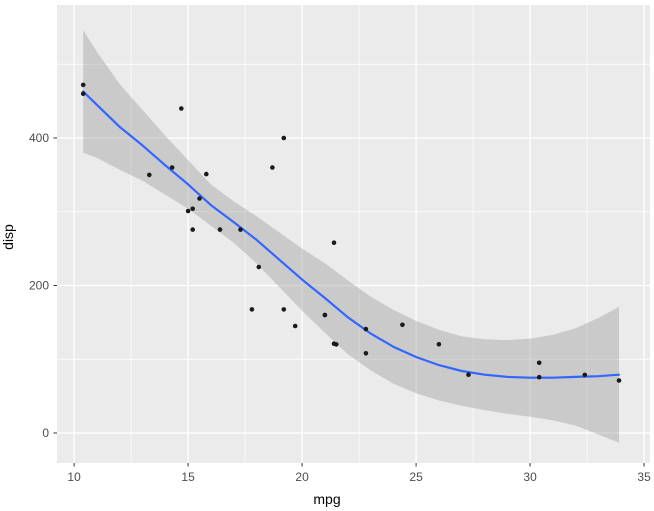  Describe the element at coordinates (39, 138) in the screenshot. I see `y-tick-label: 400` at that location.